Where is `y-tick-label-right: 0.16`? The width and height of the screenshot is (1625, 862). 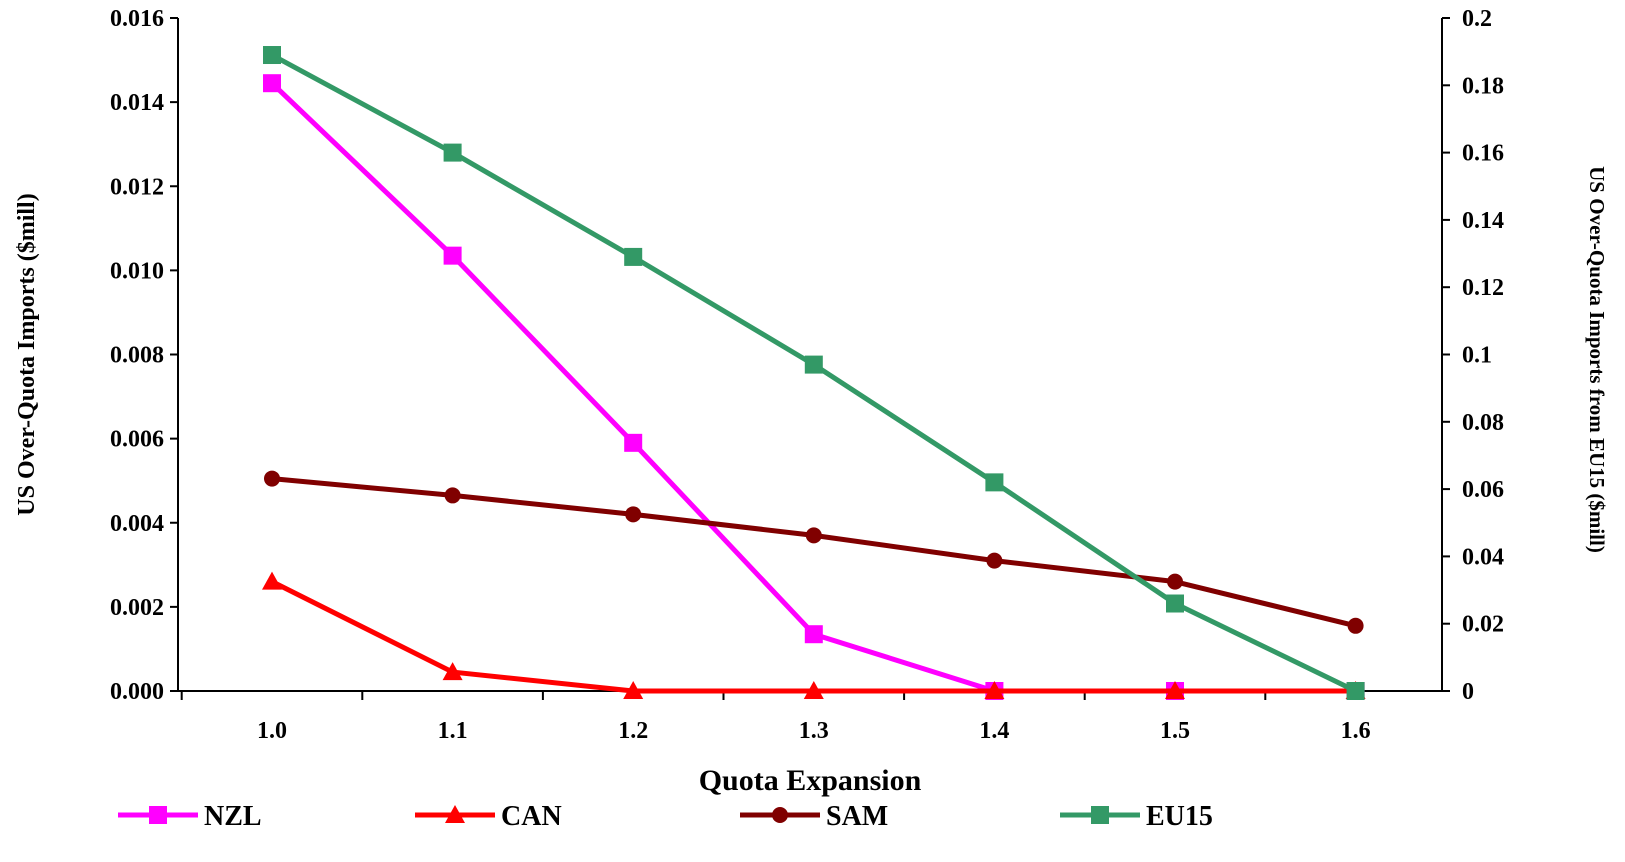
y-tick-label-right: 0.16 is located at coordinates (1483, 154).